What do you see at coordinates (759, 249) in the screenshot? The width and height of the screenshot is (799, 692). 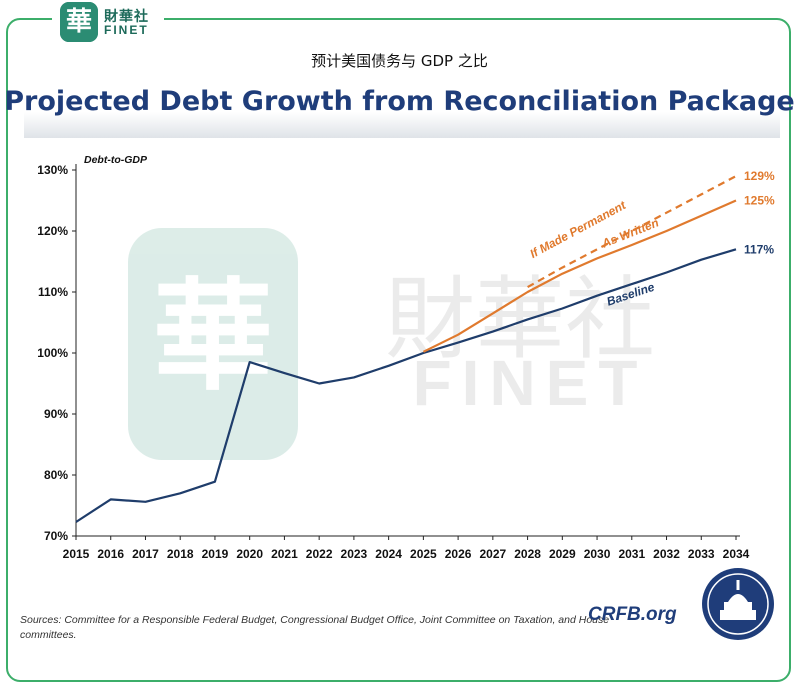 I see `end-label-baseline: 117%` at bounding box center [759, 249].